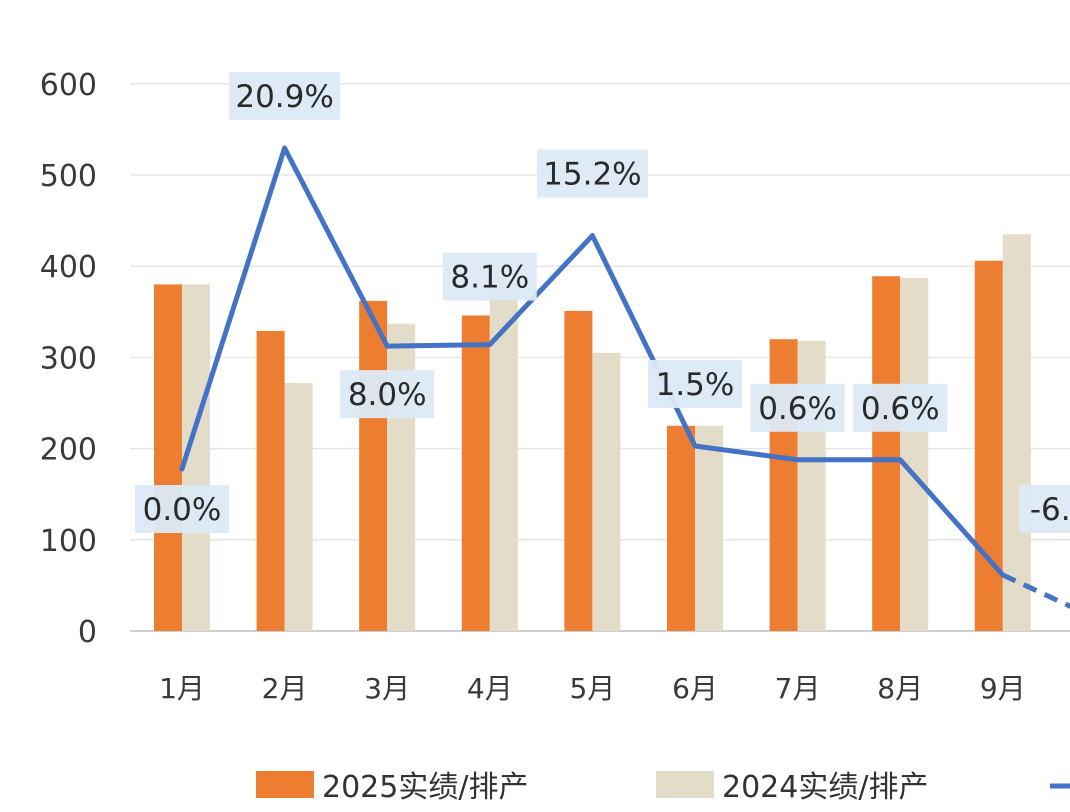 Image resolution: width=1070 pixels, height=812 pixels. I want to click on data-label-text: 0.0%, so click(182, 510).